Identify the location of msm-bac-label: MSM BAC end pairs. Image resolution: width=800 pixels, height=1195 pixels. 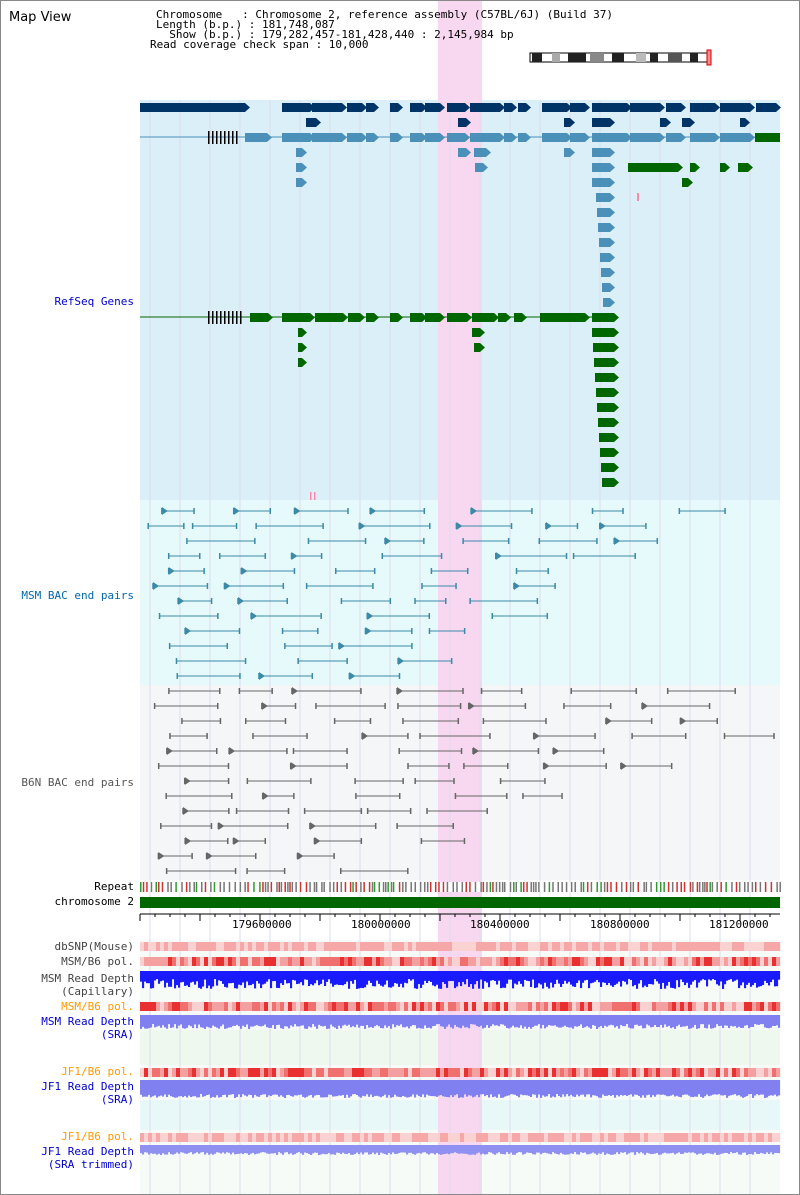
(77, 595).